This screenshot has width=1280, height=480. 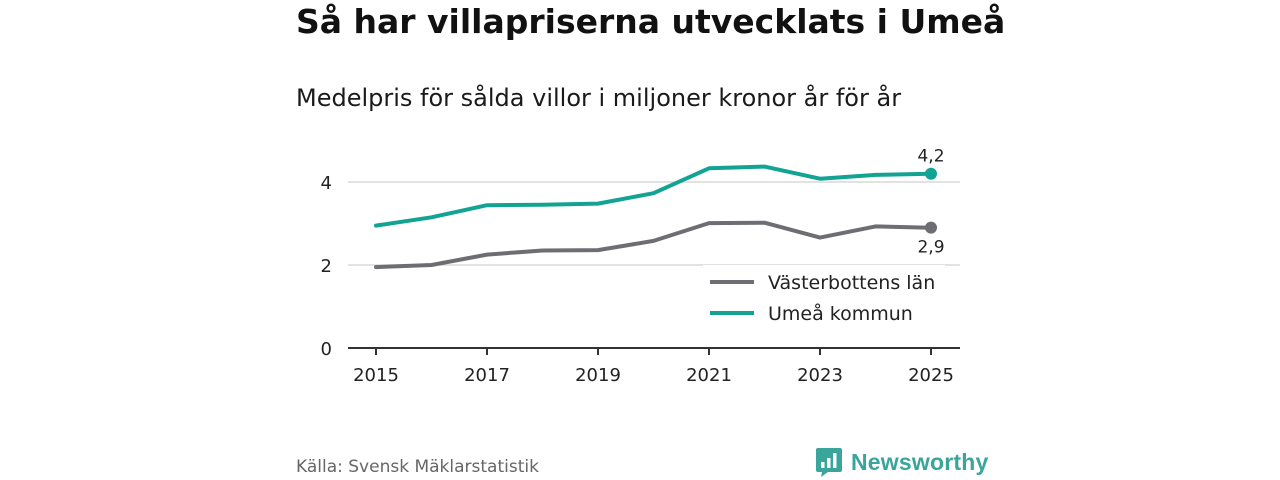 I want to click on end-value-label: 4,2, so click(x=930, y=157).